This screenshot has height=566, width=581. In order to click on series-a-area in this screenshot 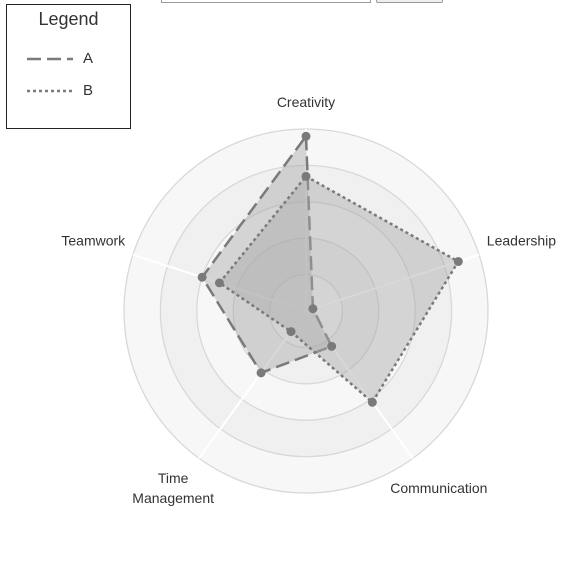, I will do `click(267, 253)`.